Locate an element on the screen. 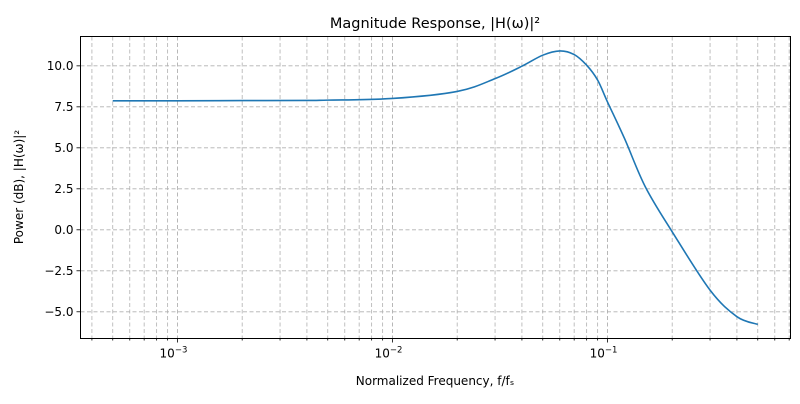 The image size is (800, 404). x-tick-label-exponent: −3 is located at coordinates (181, 351).